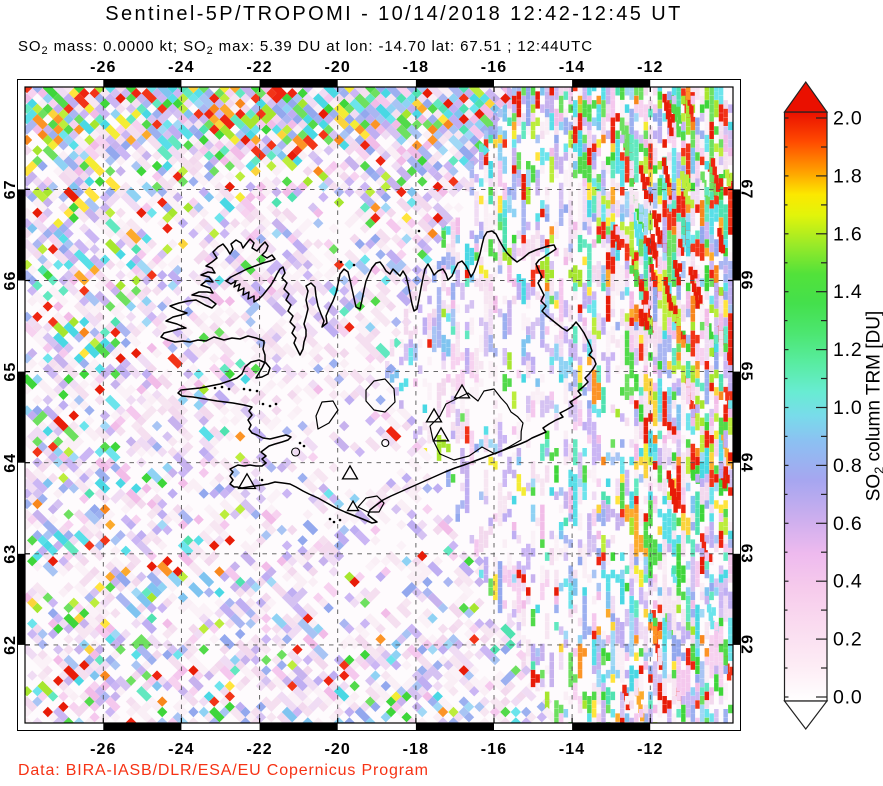  Describe the element at coordinates (848, 408) in the screenshot. I see `svg-text: 1.0` at that location.